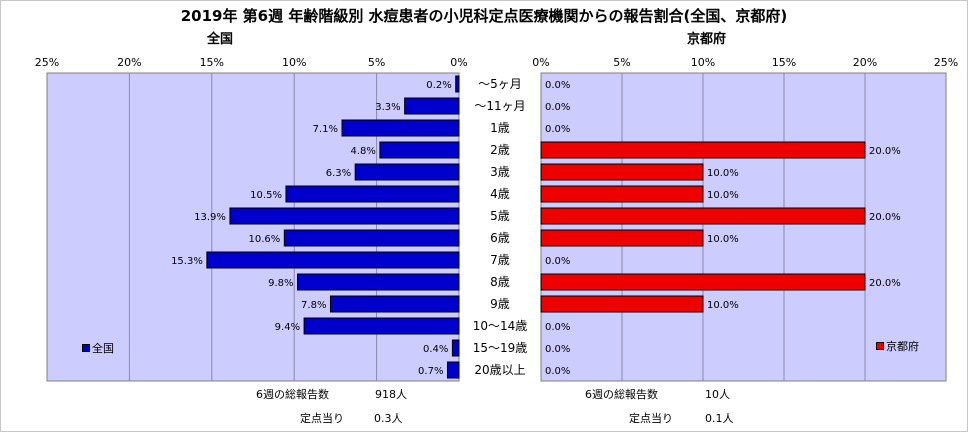 The height and width of the screenshot is (432, 968). Describe the element at coordinates (338, 173) in the screenshot. I see `data-label-national: 6.3%` at that location.